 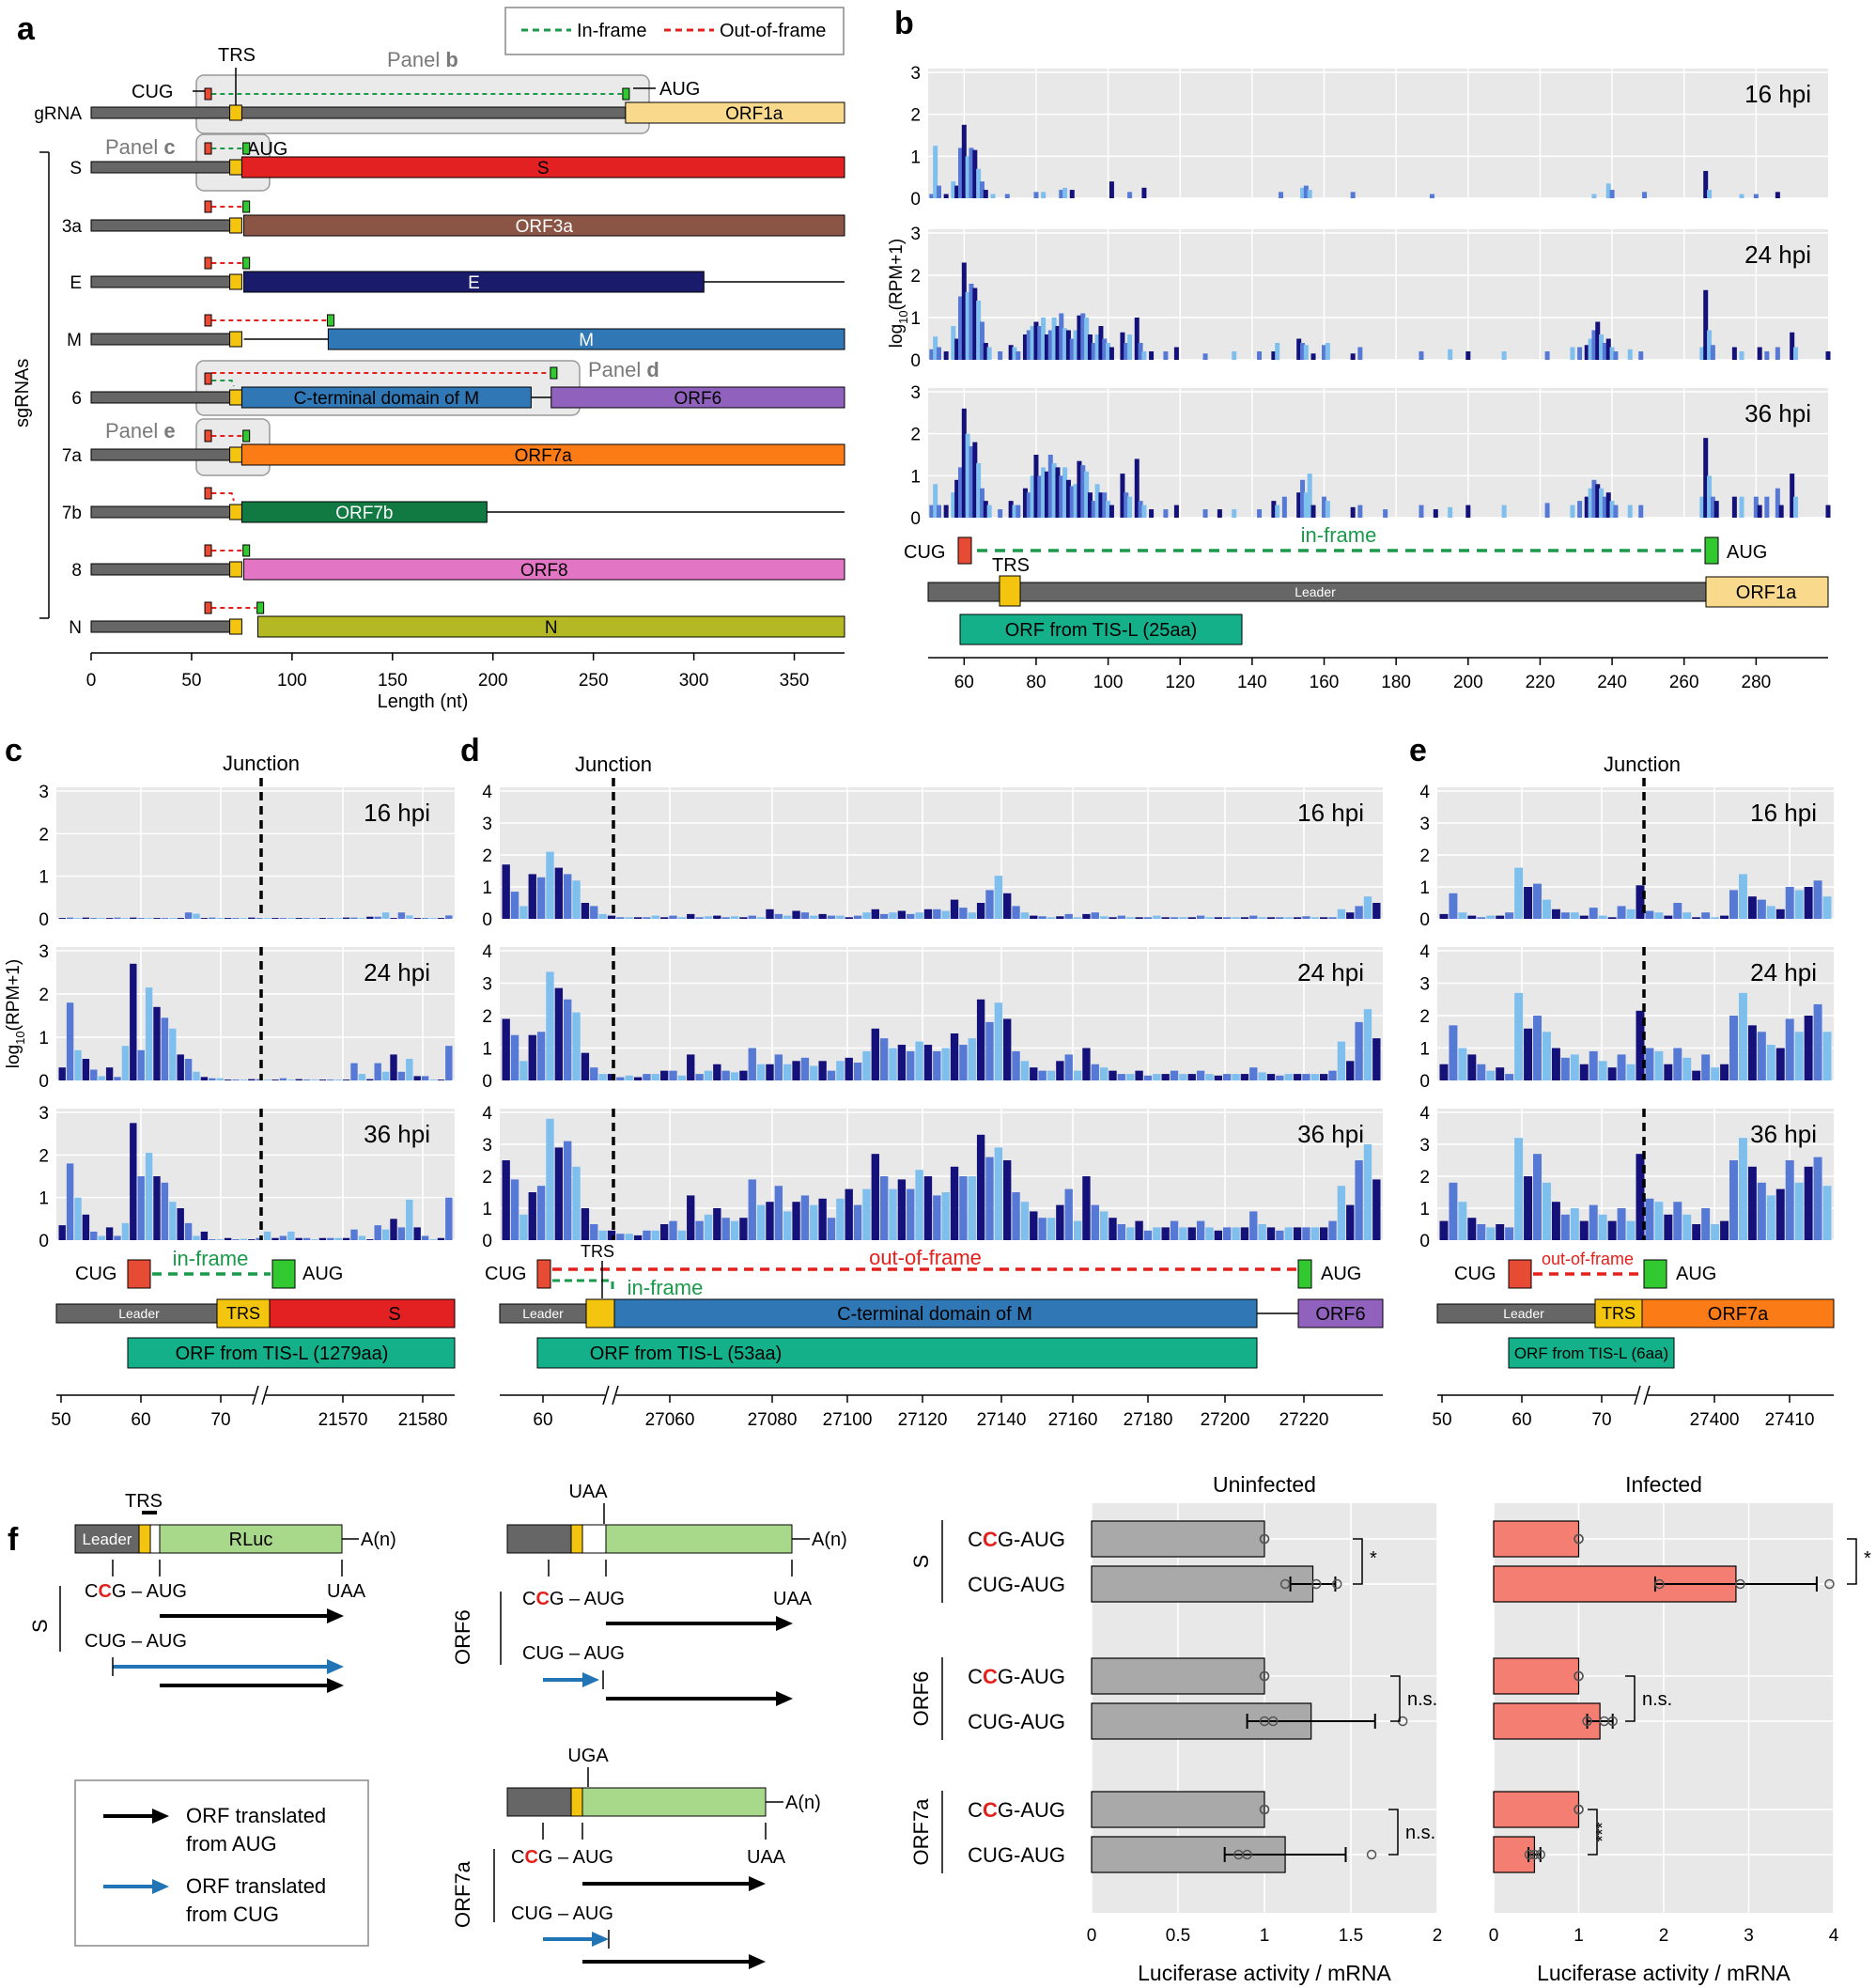 I want to click on x-axis-label: Luciferase activity / mRNA, so click(x=1664, y=1973).